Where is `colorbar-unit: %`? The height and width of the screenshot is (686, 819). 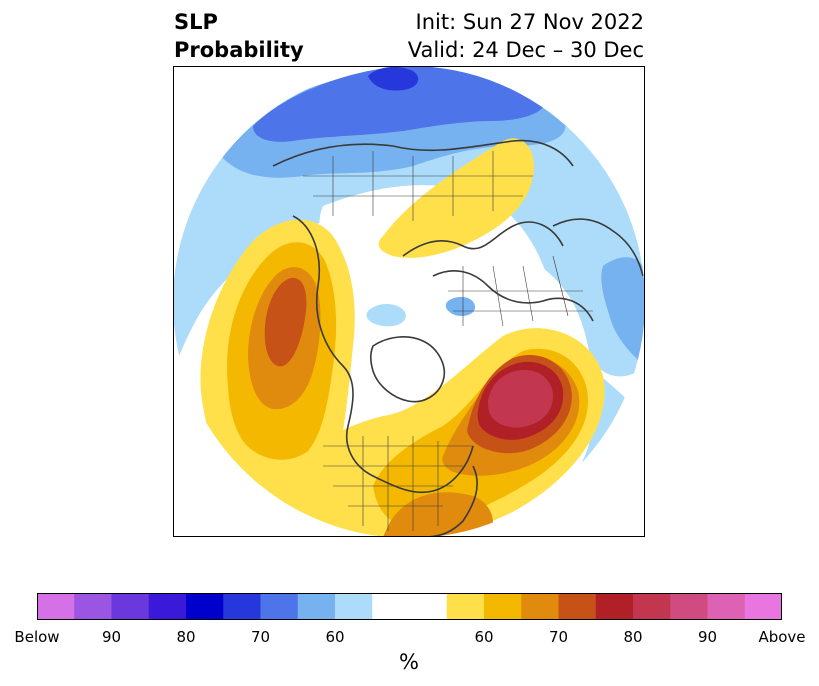 colorbar-unit: % is located at coordinates (409, 662).